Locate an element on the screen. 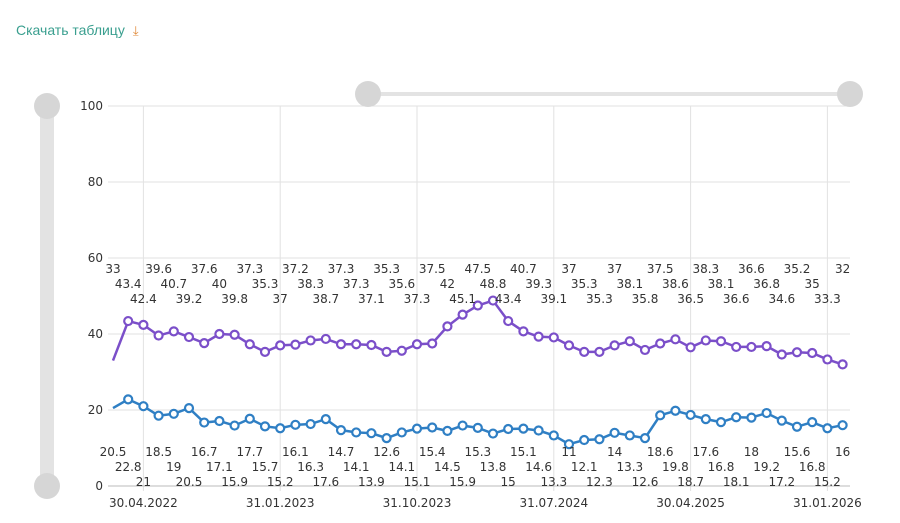 The image size is (900, 523). vertical-range-slider is located at coordinates (47, 296).